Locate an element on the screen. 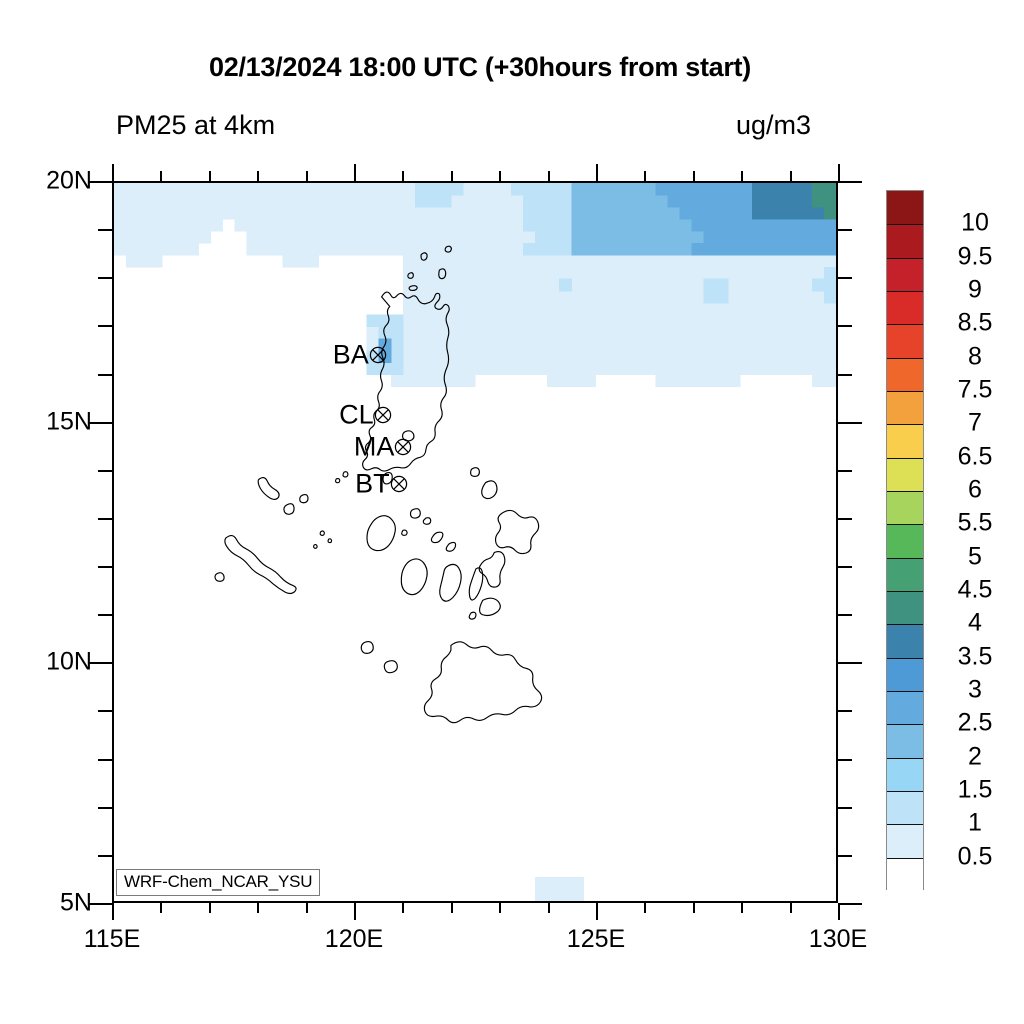 This screenshot has height=1024, width=1024. variable-label: PM25 at 4km is located at coordinates (196, 125).